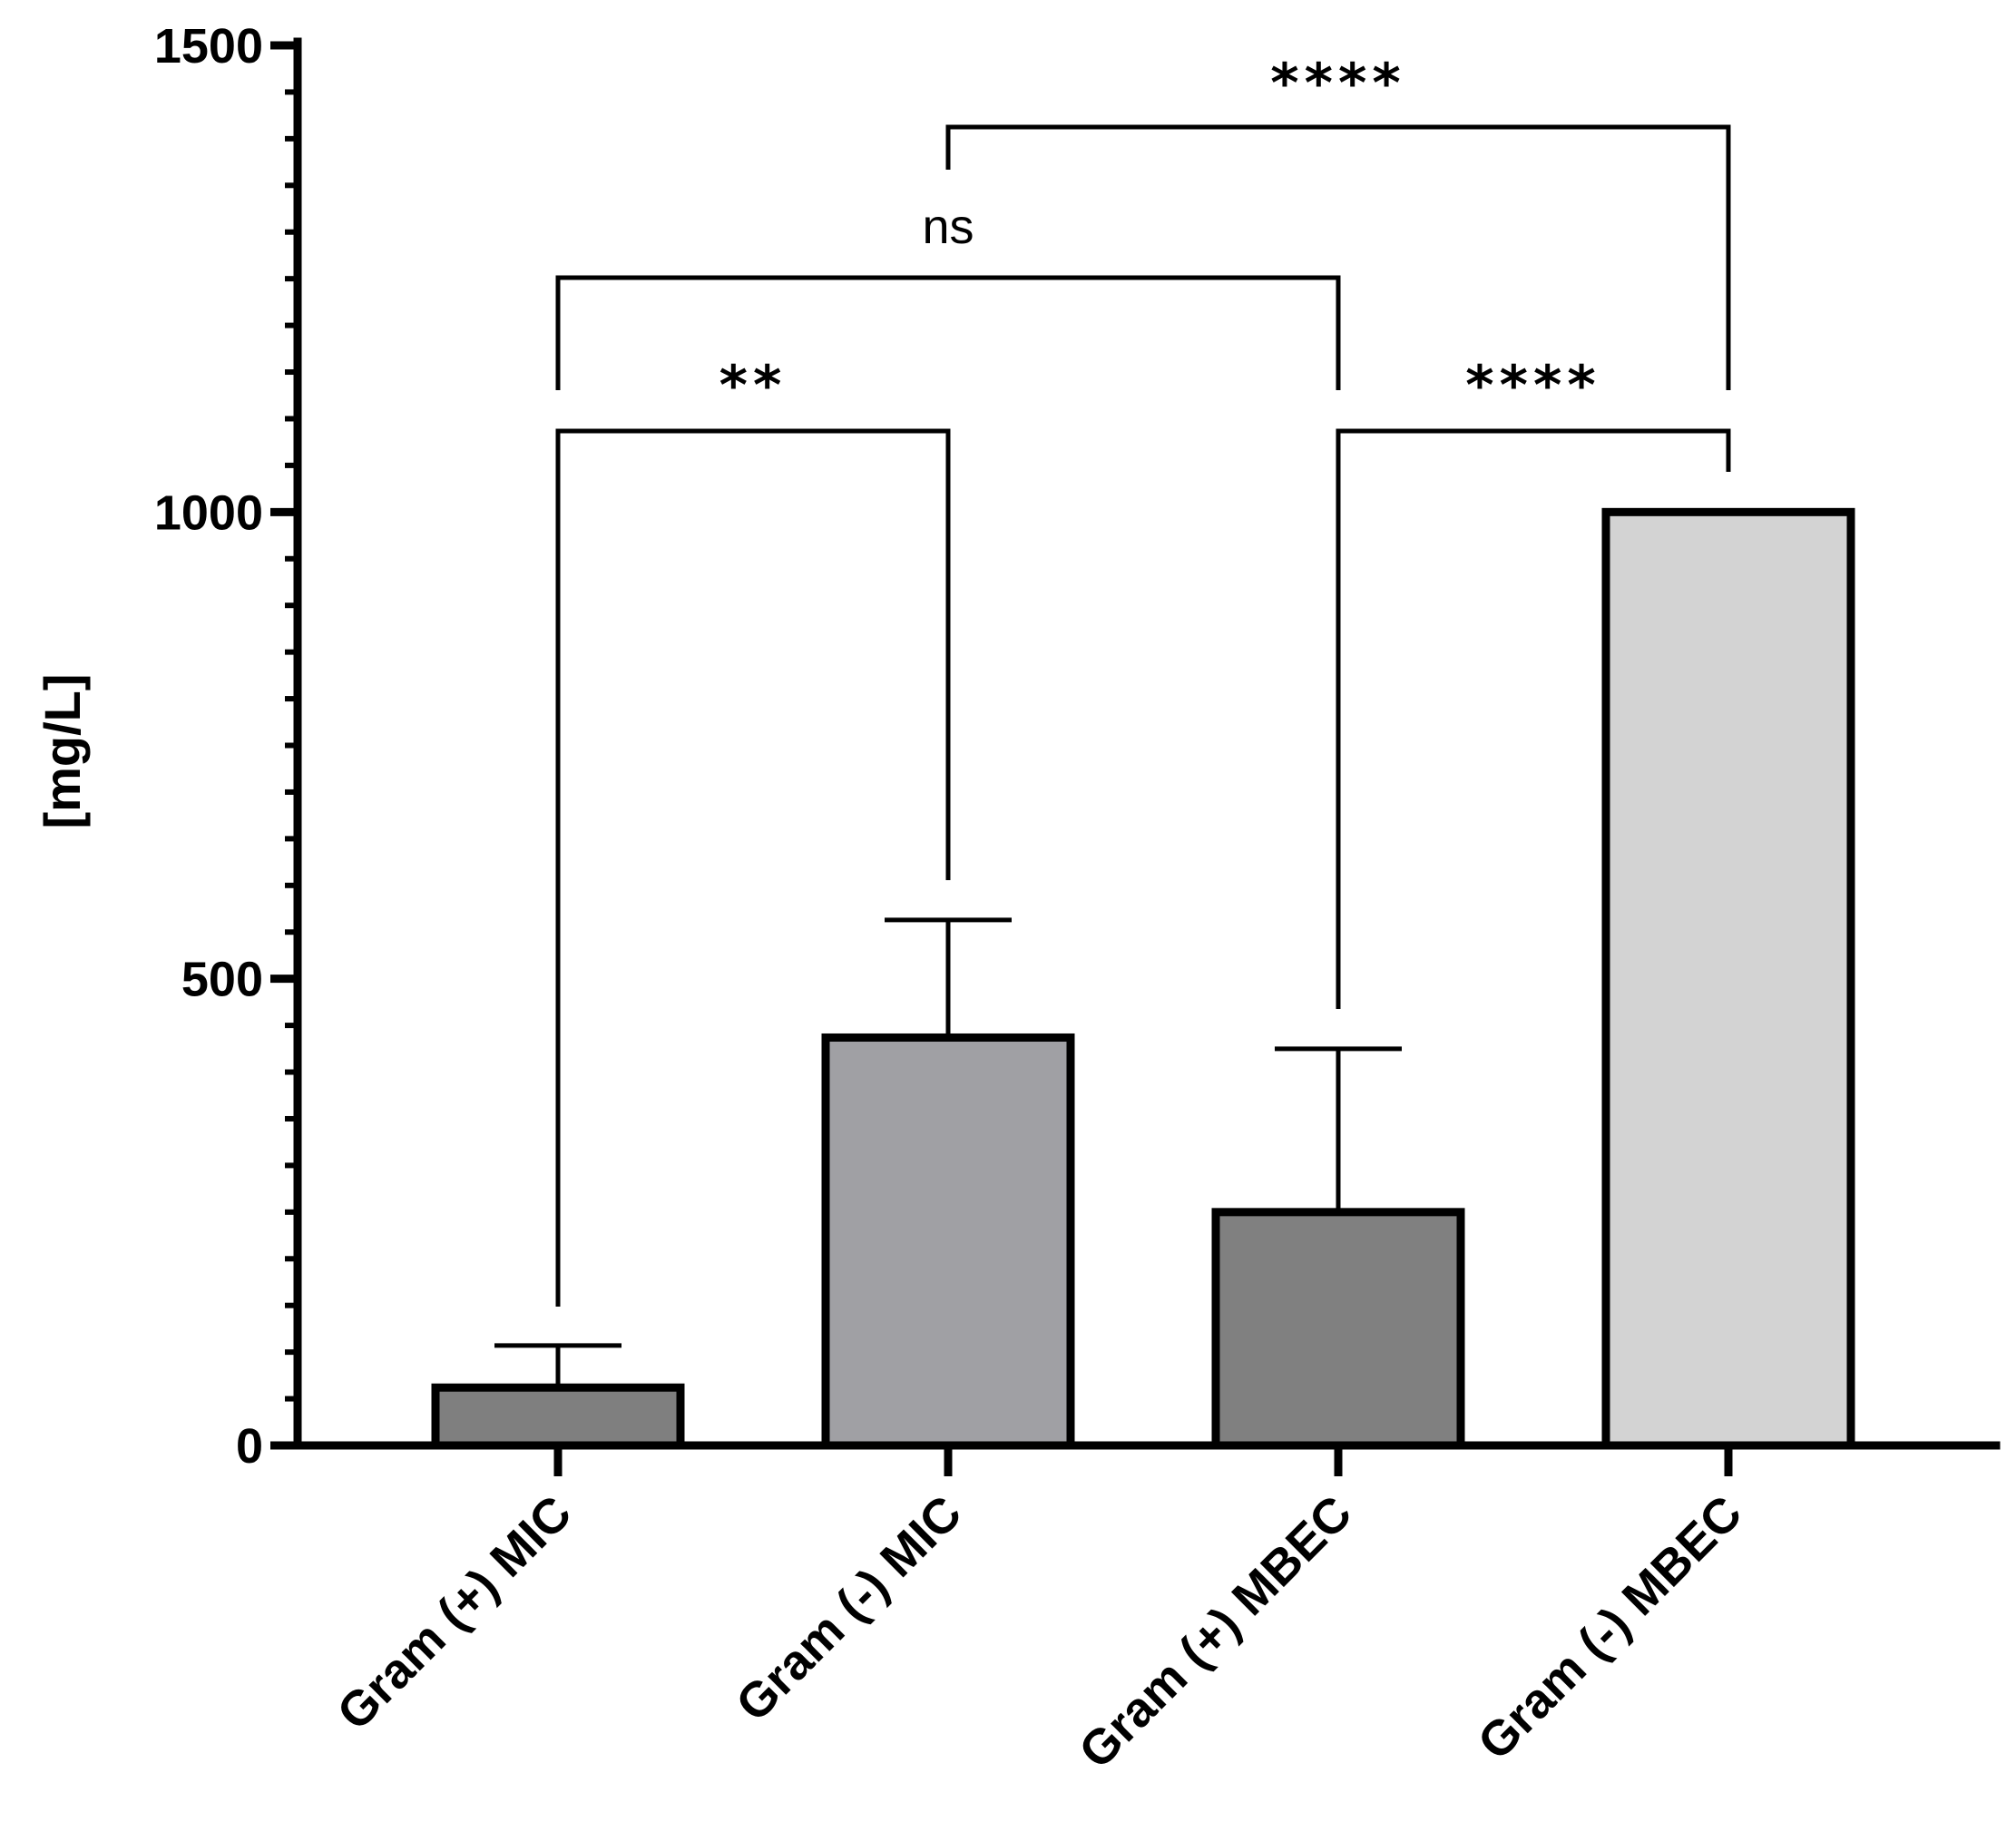 This screenshot has width=2016, height=1822. I want to click on significance-label: ns, so click(948, 227).